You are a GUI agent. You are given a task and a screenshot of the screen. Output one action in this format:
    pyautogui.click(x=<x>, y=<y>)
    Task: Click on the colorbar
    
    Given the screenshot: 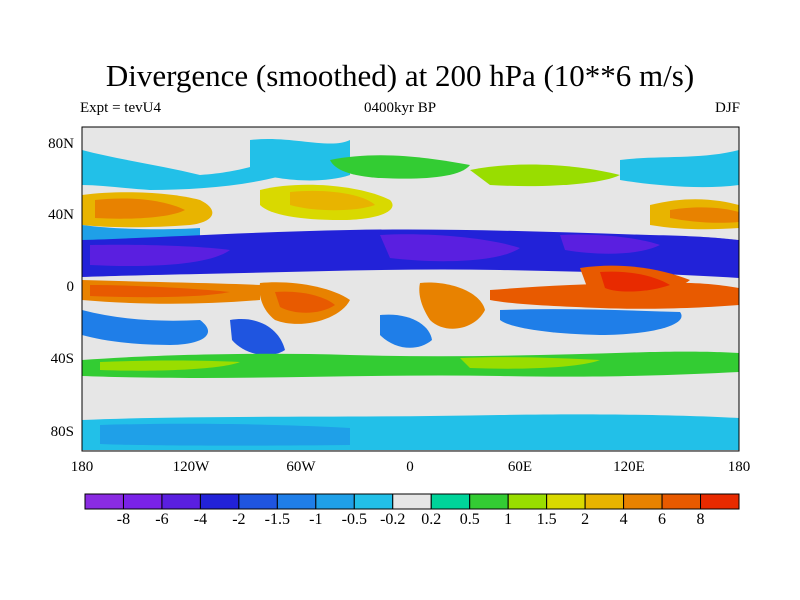 What is the action you would take?
    pyautogui.click(x=412, y=501)
    